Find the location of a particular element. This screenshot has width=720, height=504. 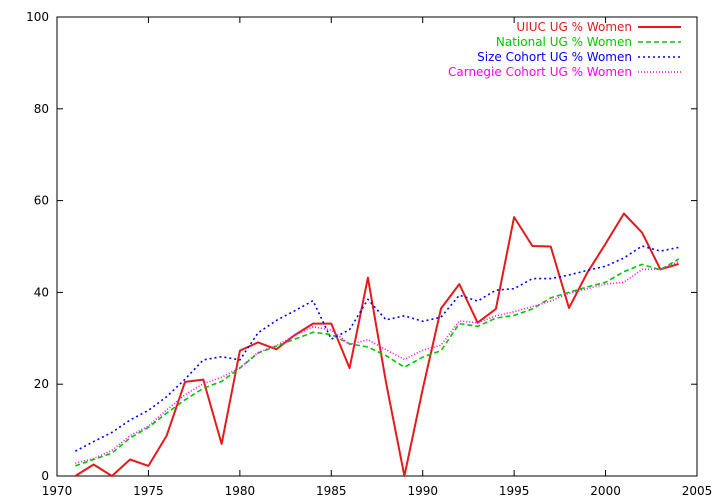

x-tick-label: 1990 is located at coordinates (422, 491).